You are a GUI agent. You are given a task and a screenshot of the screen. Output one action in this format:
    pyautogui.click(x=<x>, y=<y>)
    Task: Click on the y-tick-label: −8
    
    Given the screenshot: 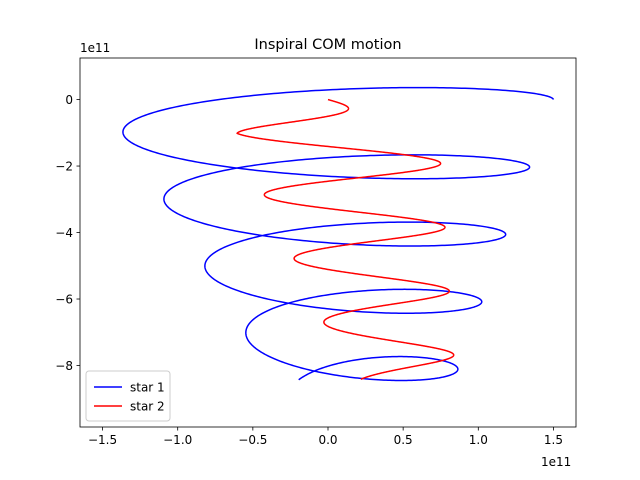 What is the action you would take?
    pyautogui.click(x=64, y=366)
    